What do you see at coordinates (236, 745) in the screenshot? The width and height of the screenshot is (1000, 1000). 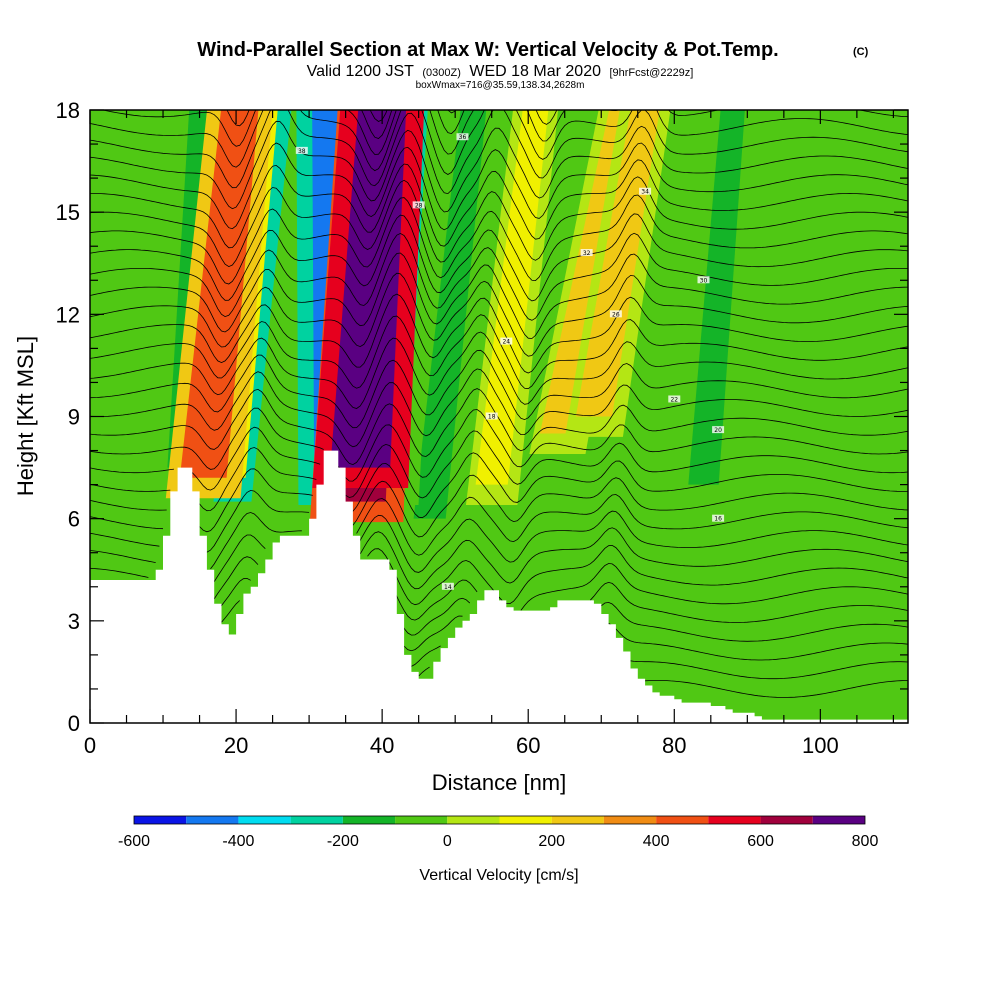 I see `x-tick-label: 20` at bounding box center [236, 745].